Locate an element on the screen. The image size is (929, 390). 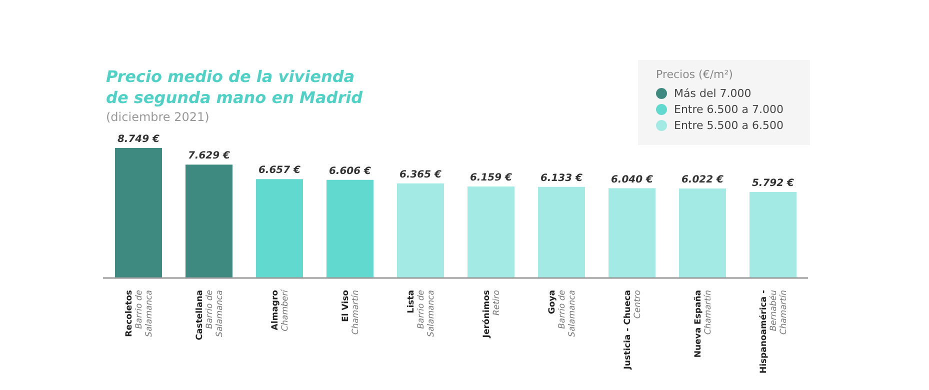
data-label: 8.749 € is located at coordinates (138, 139).